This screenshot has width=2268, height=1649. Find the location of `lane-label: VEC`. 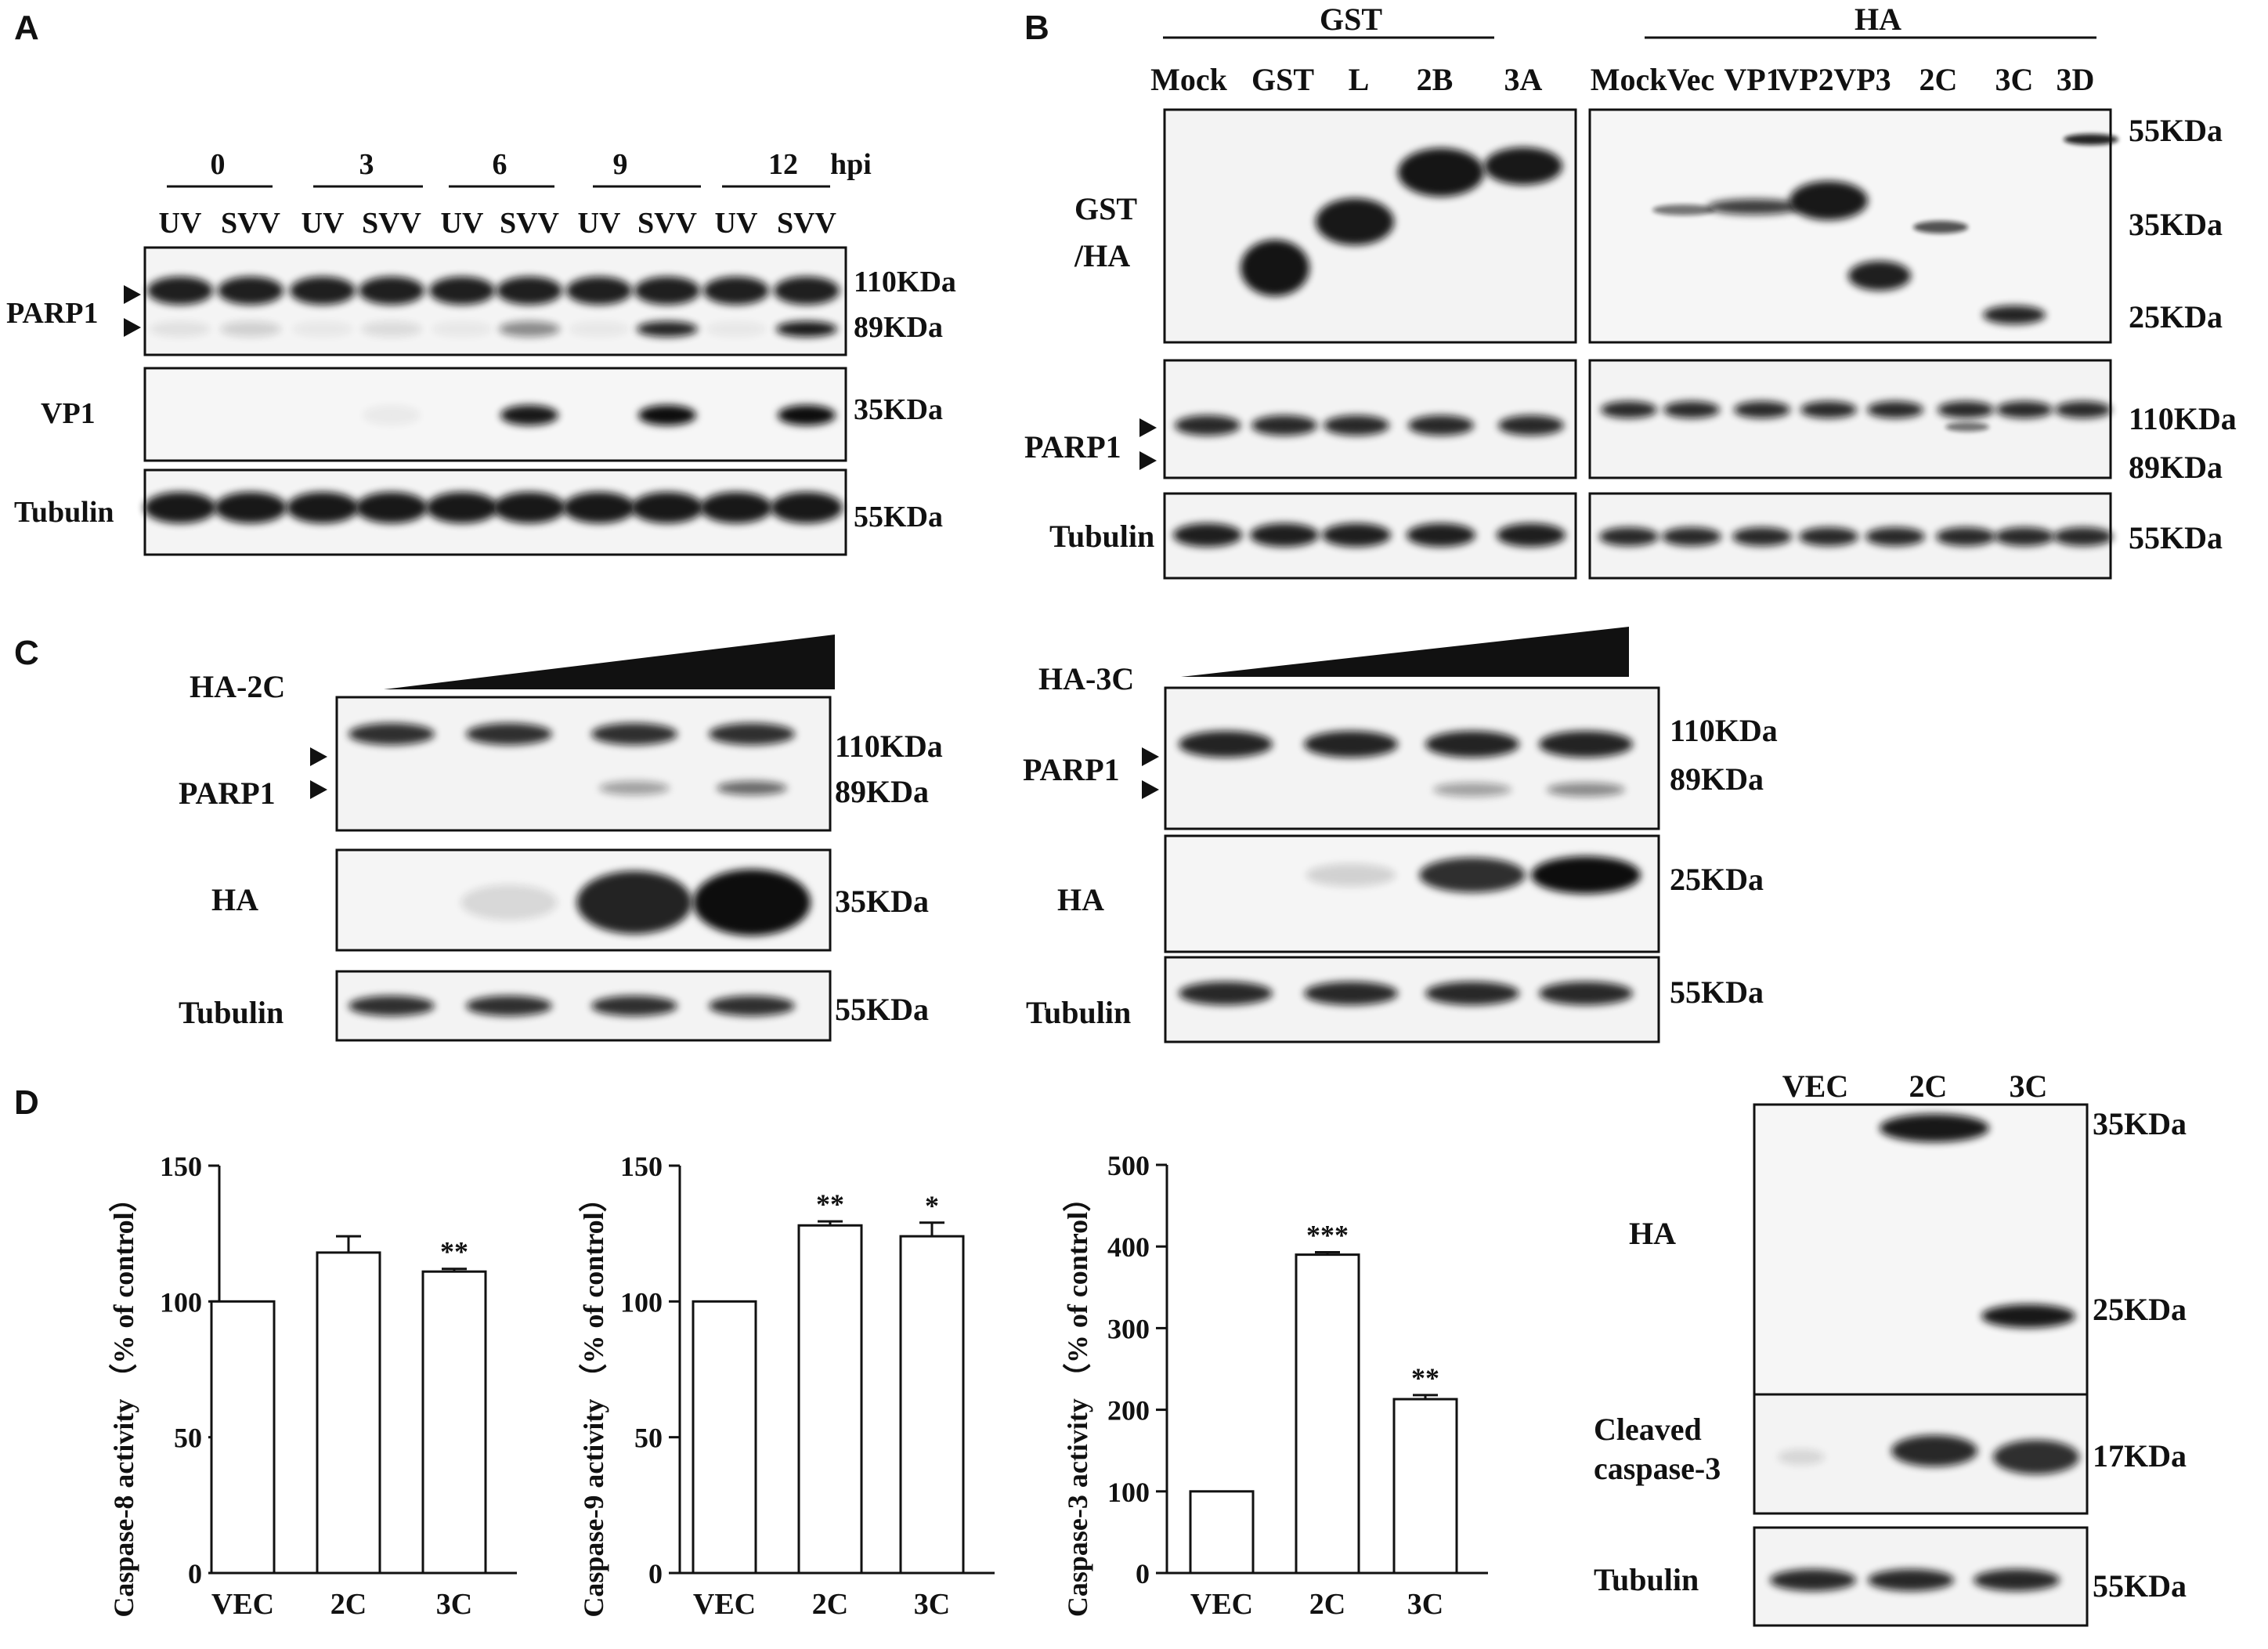

lane-label: VEC is located at coordinates (1815, 1086).